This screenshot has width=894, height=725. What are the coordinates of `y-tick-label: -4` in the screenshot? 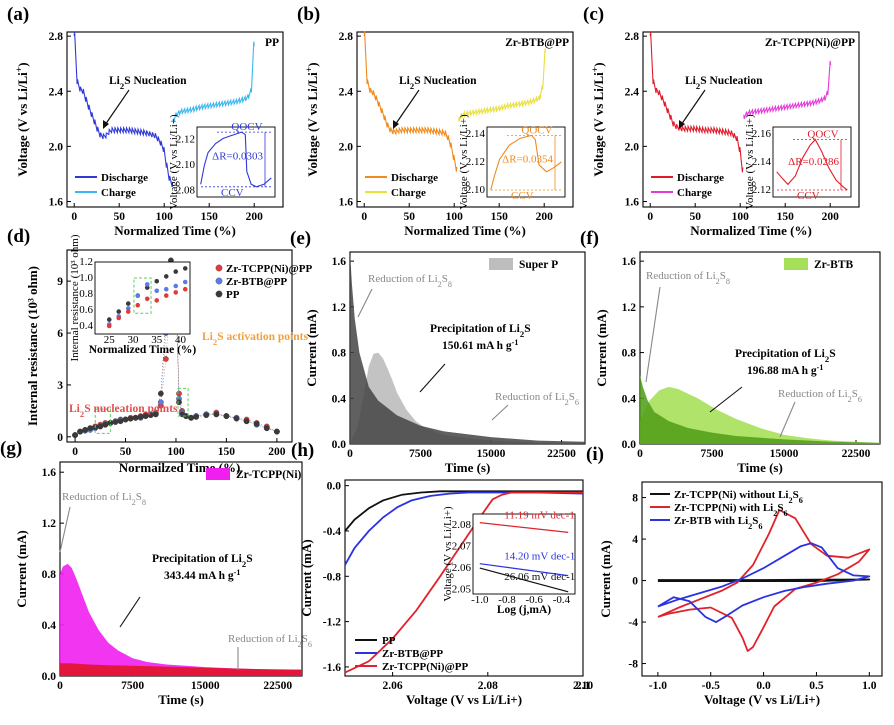 It's located at (633, 623).